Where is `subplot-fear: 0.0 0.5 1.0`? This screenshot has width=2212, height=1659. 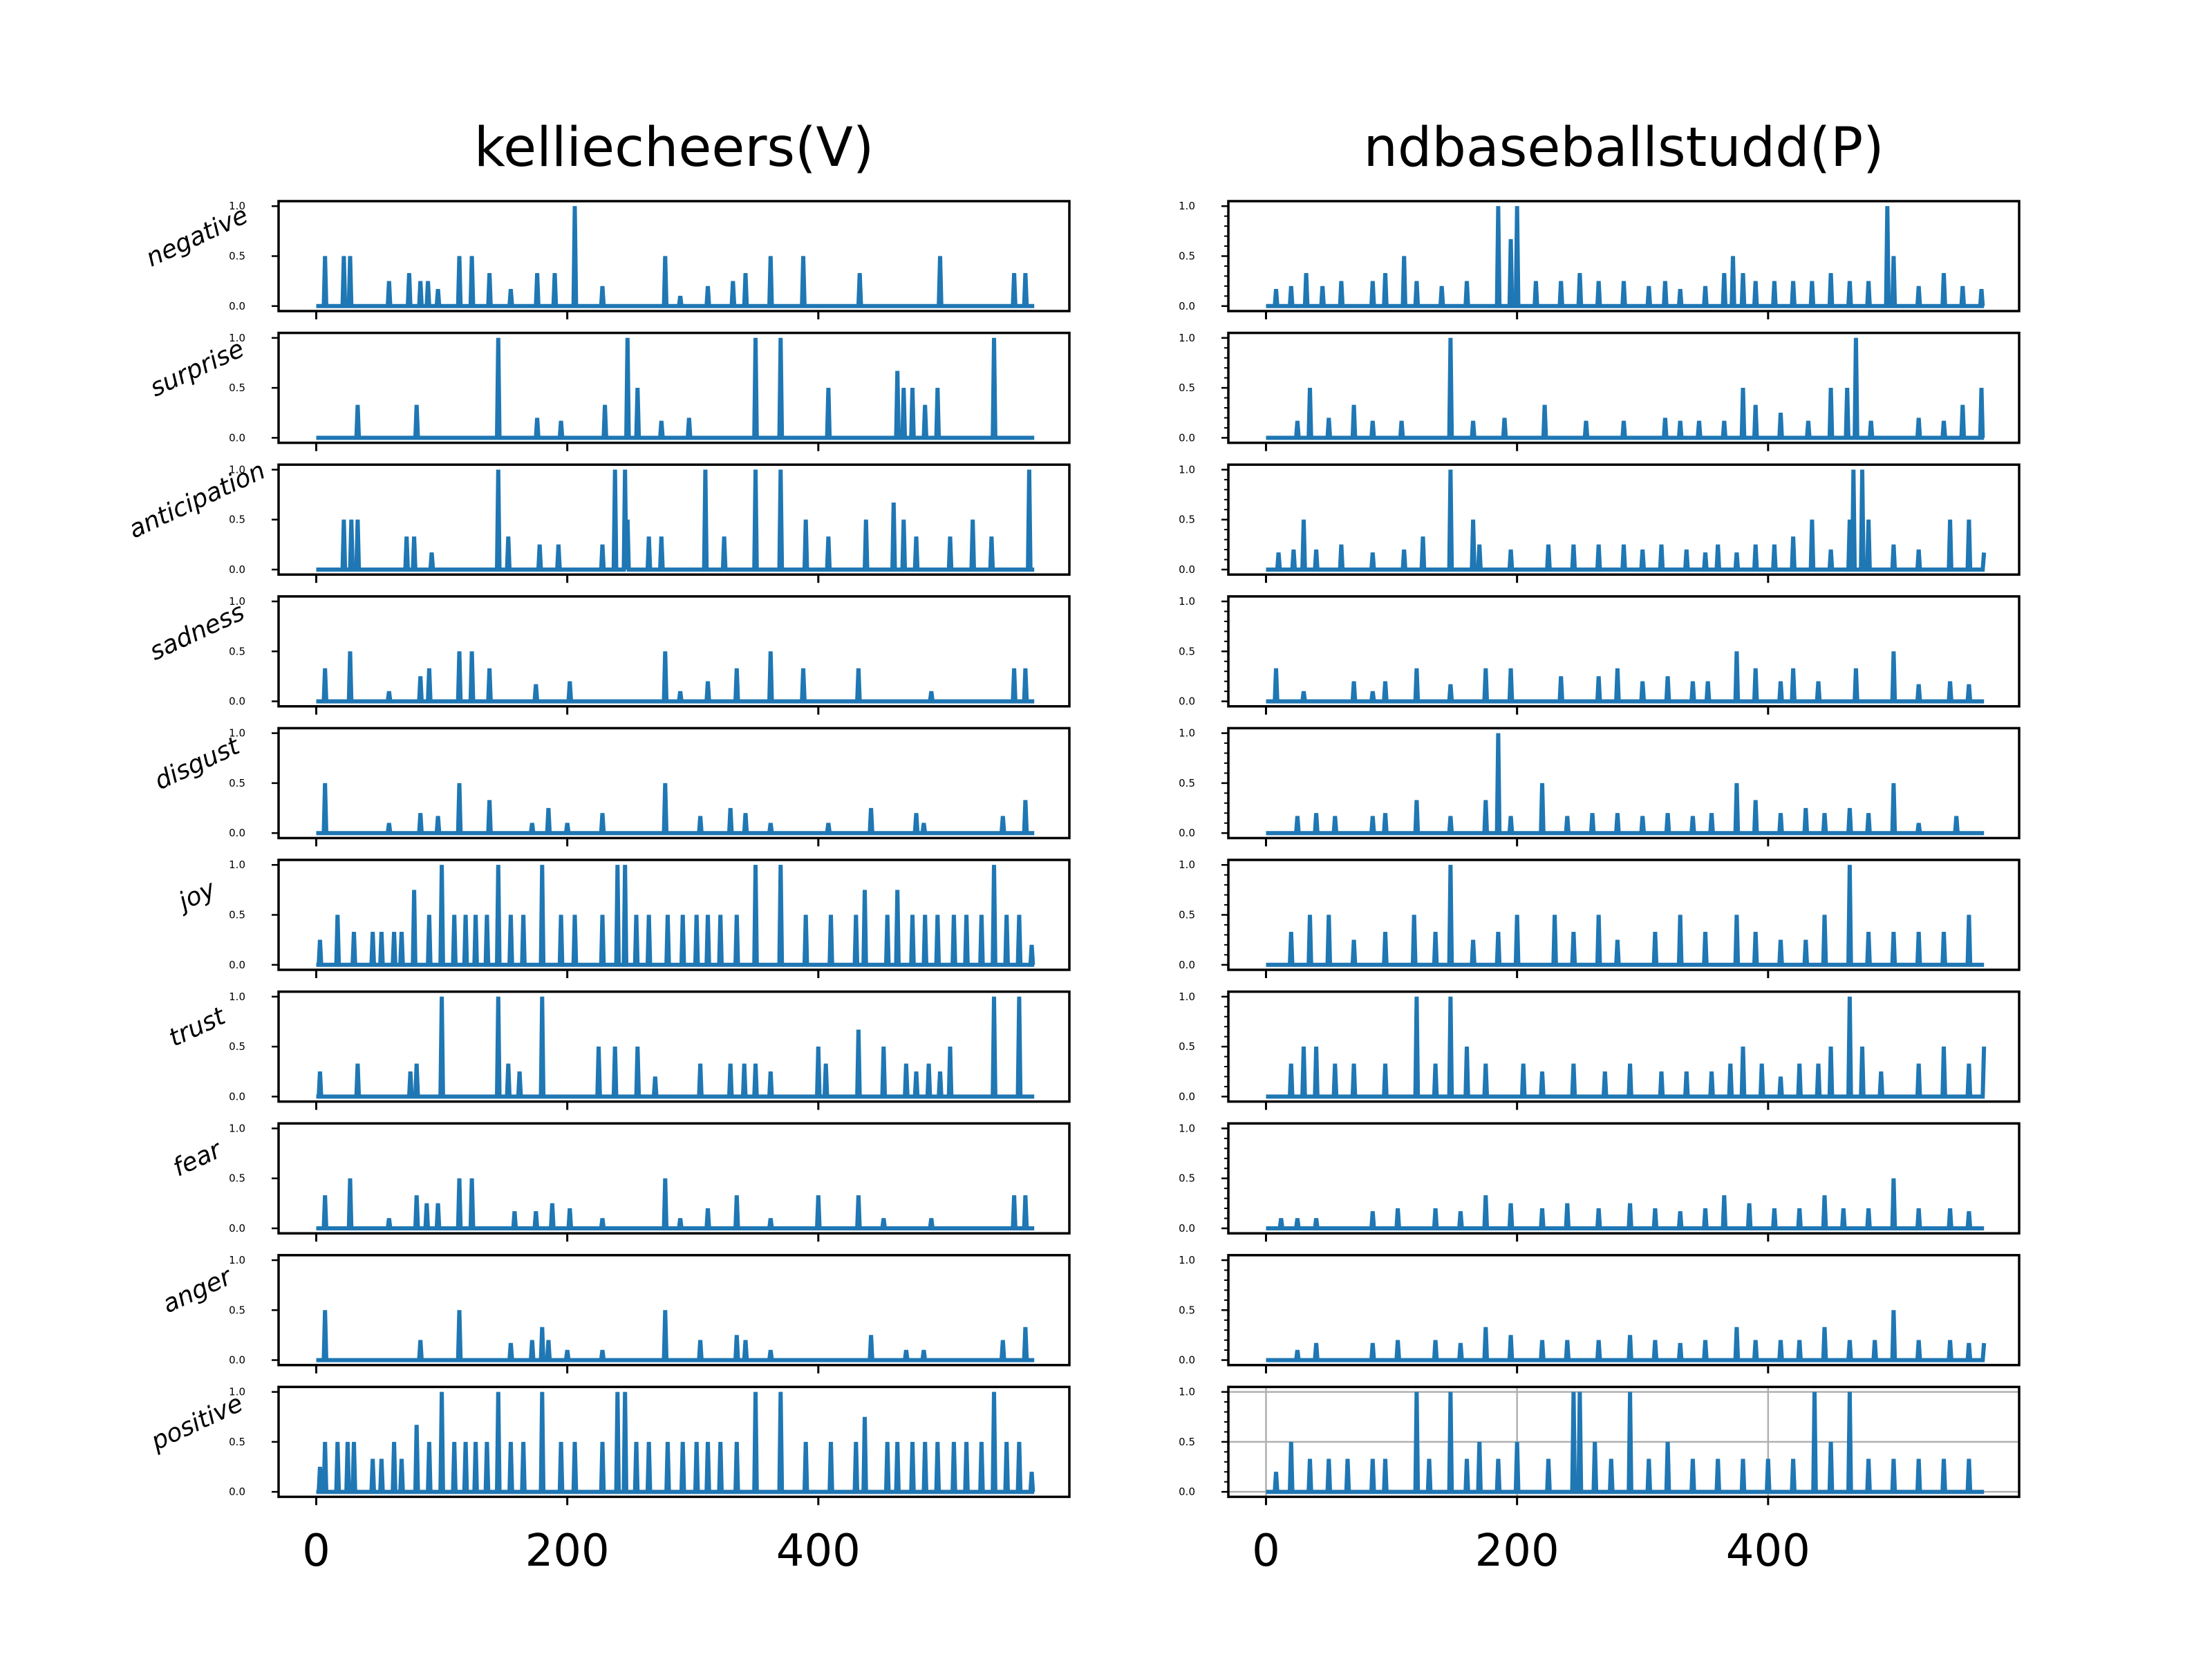
subplot-fear: 0.0 0.5 1.0 is located at coordinates (1600, 1182).